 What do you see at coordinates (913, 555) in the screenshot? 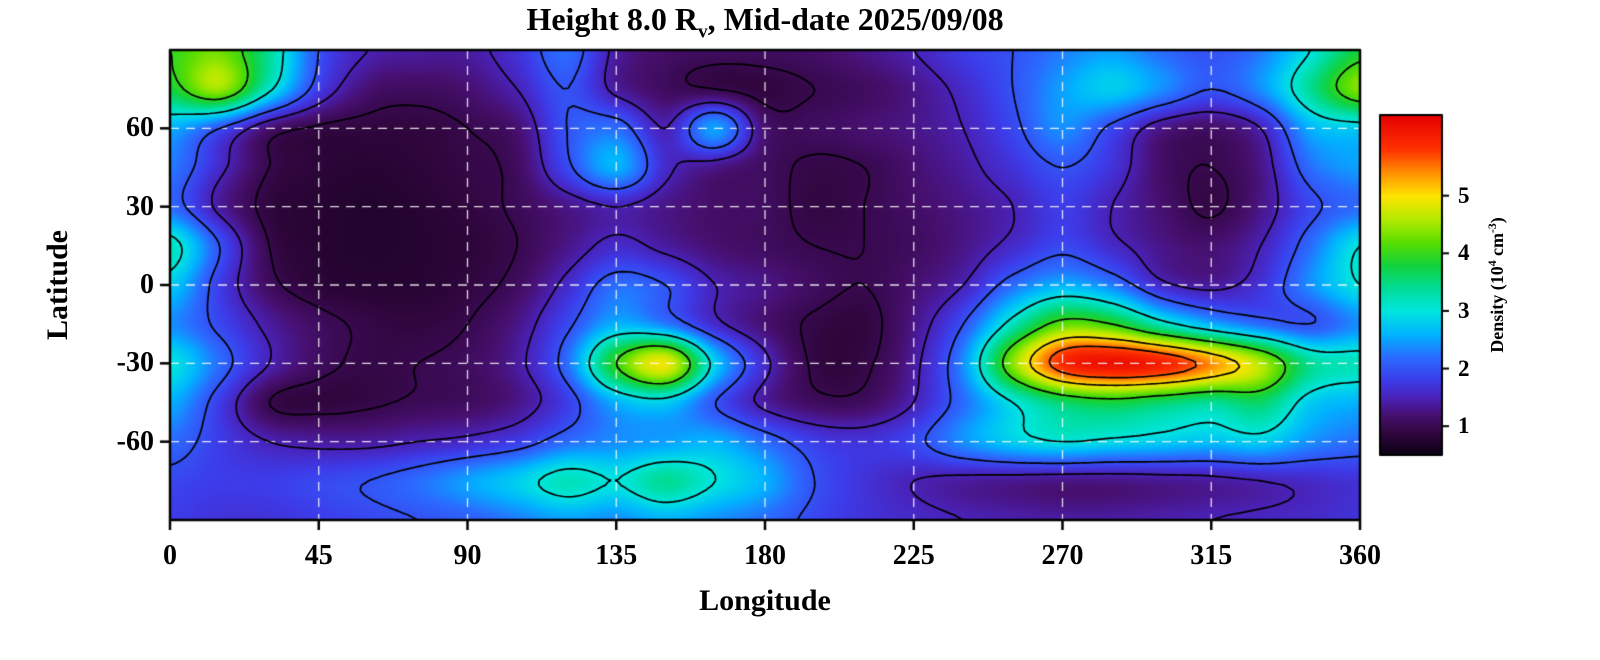
I see `x-tick-label: 225` at bounding box center [913, 555].